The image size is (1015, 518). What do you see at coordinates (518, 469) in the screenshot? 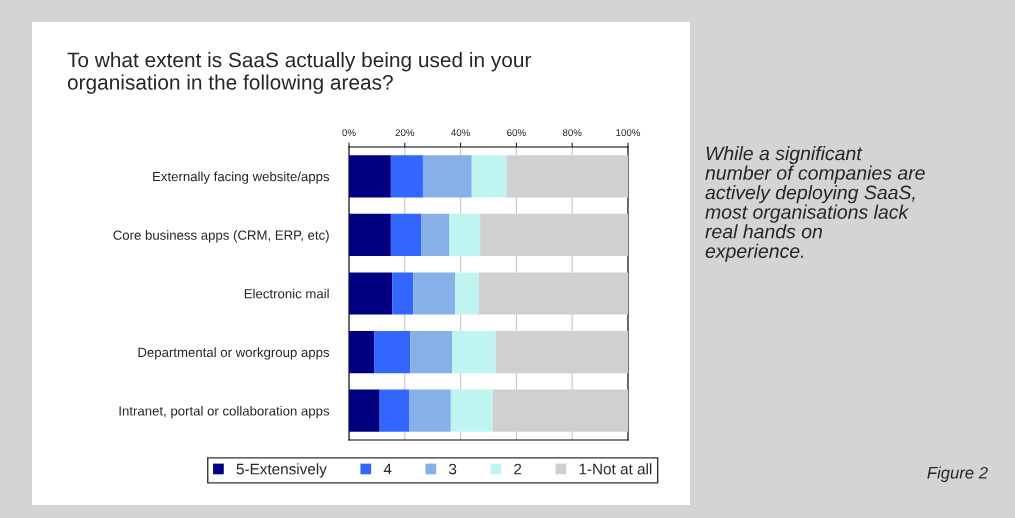
I see `legend-label: 2` at bounding box center [518, 469].